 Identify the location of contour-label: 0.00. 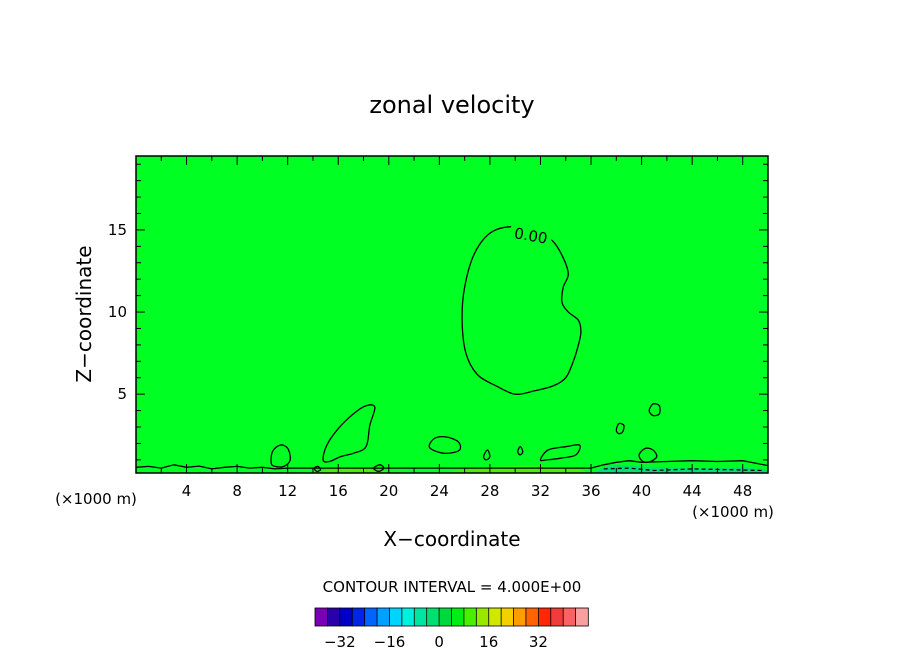
(531, 236).